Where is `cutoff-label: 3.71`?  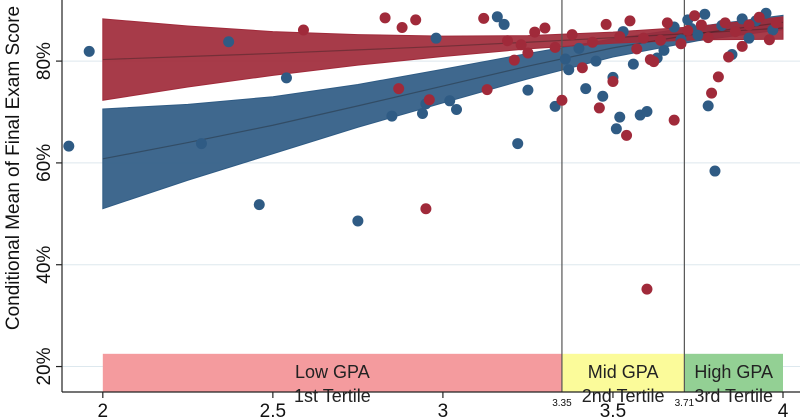 cutoff-label: 3.71 is located at coordinates (685, 403).